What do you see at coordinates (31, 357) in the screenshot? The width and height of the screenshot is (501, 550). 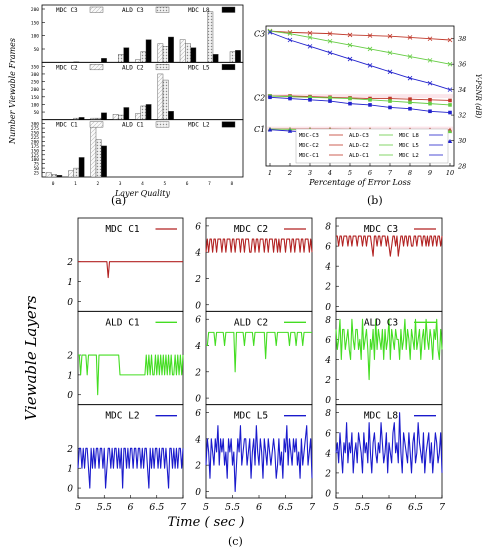 I see `y-axis-label: Viewable Layers` at bounding box center [31, 357].